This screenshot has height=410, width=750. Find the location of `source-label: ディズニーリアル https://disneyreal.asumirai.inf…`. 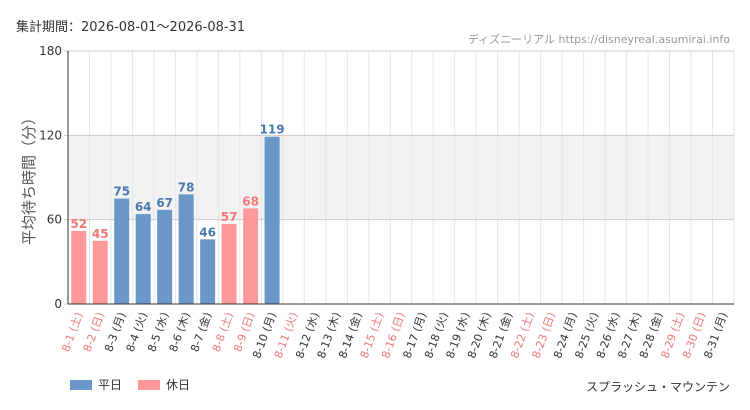

source-label: ディズニーリアル https://disneyreal.asumirai.inf… is located at coordinates (598, 39).